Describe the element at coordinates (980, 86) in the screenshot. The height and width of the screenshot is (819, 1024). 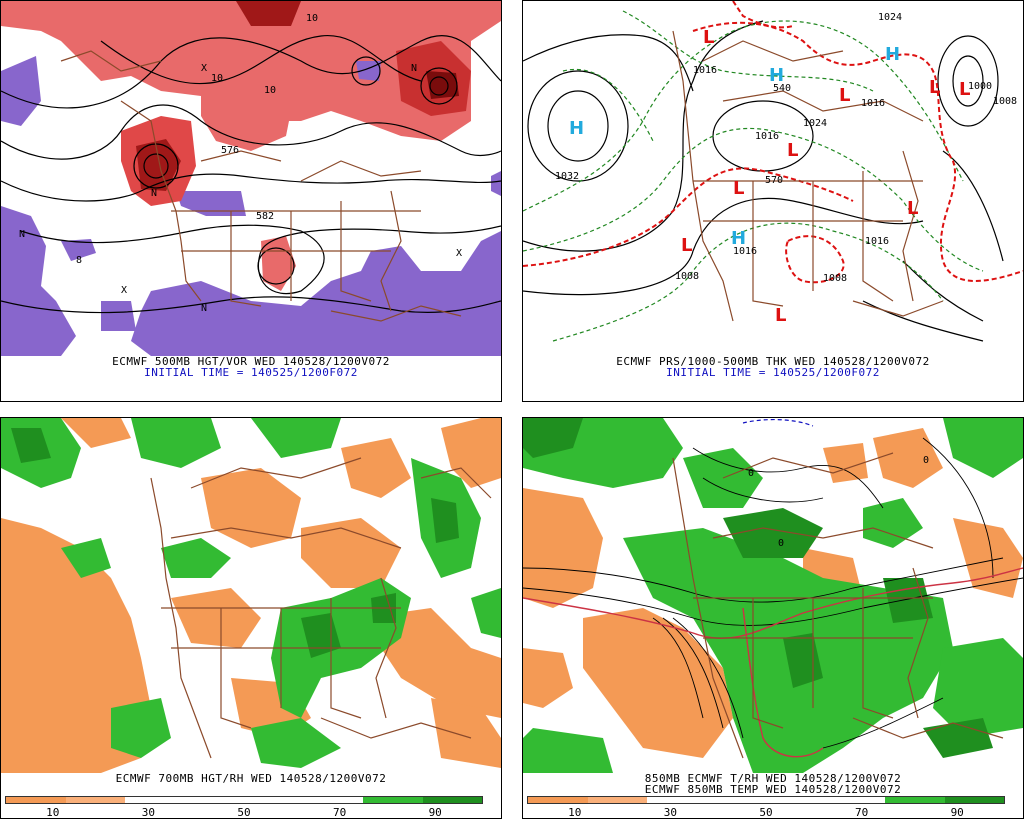
I see `isobar-label: 1000` at that location.